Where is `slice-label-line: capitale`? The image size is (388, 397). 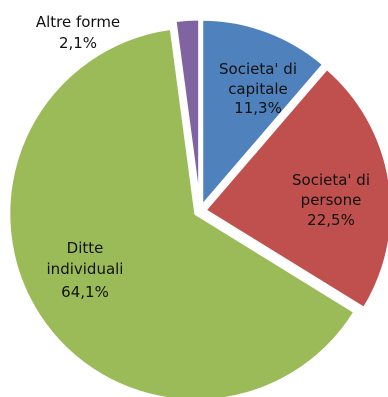
slice-label-line: capitale is located at coordinates (258, 89).